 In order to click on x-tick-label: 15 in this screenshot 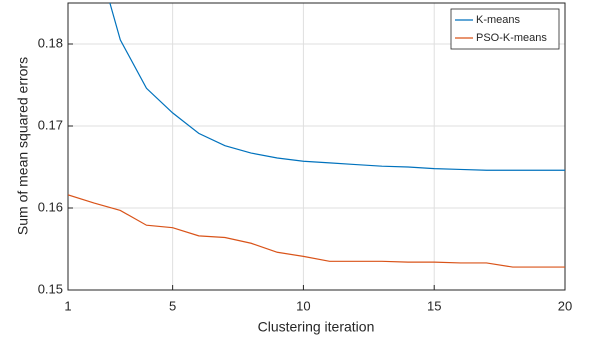, I will do `click(434, 305)`.